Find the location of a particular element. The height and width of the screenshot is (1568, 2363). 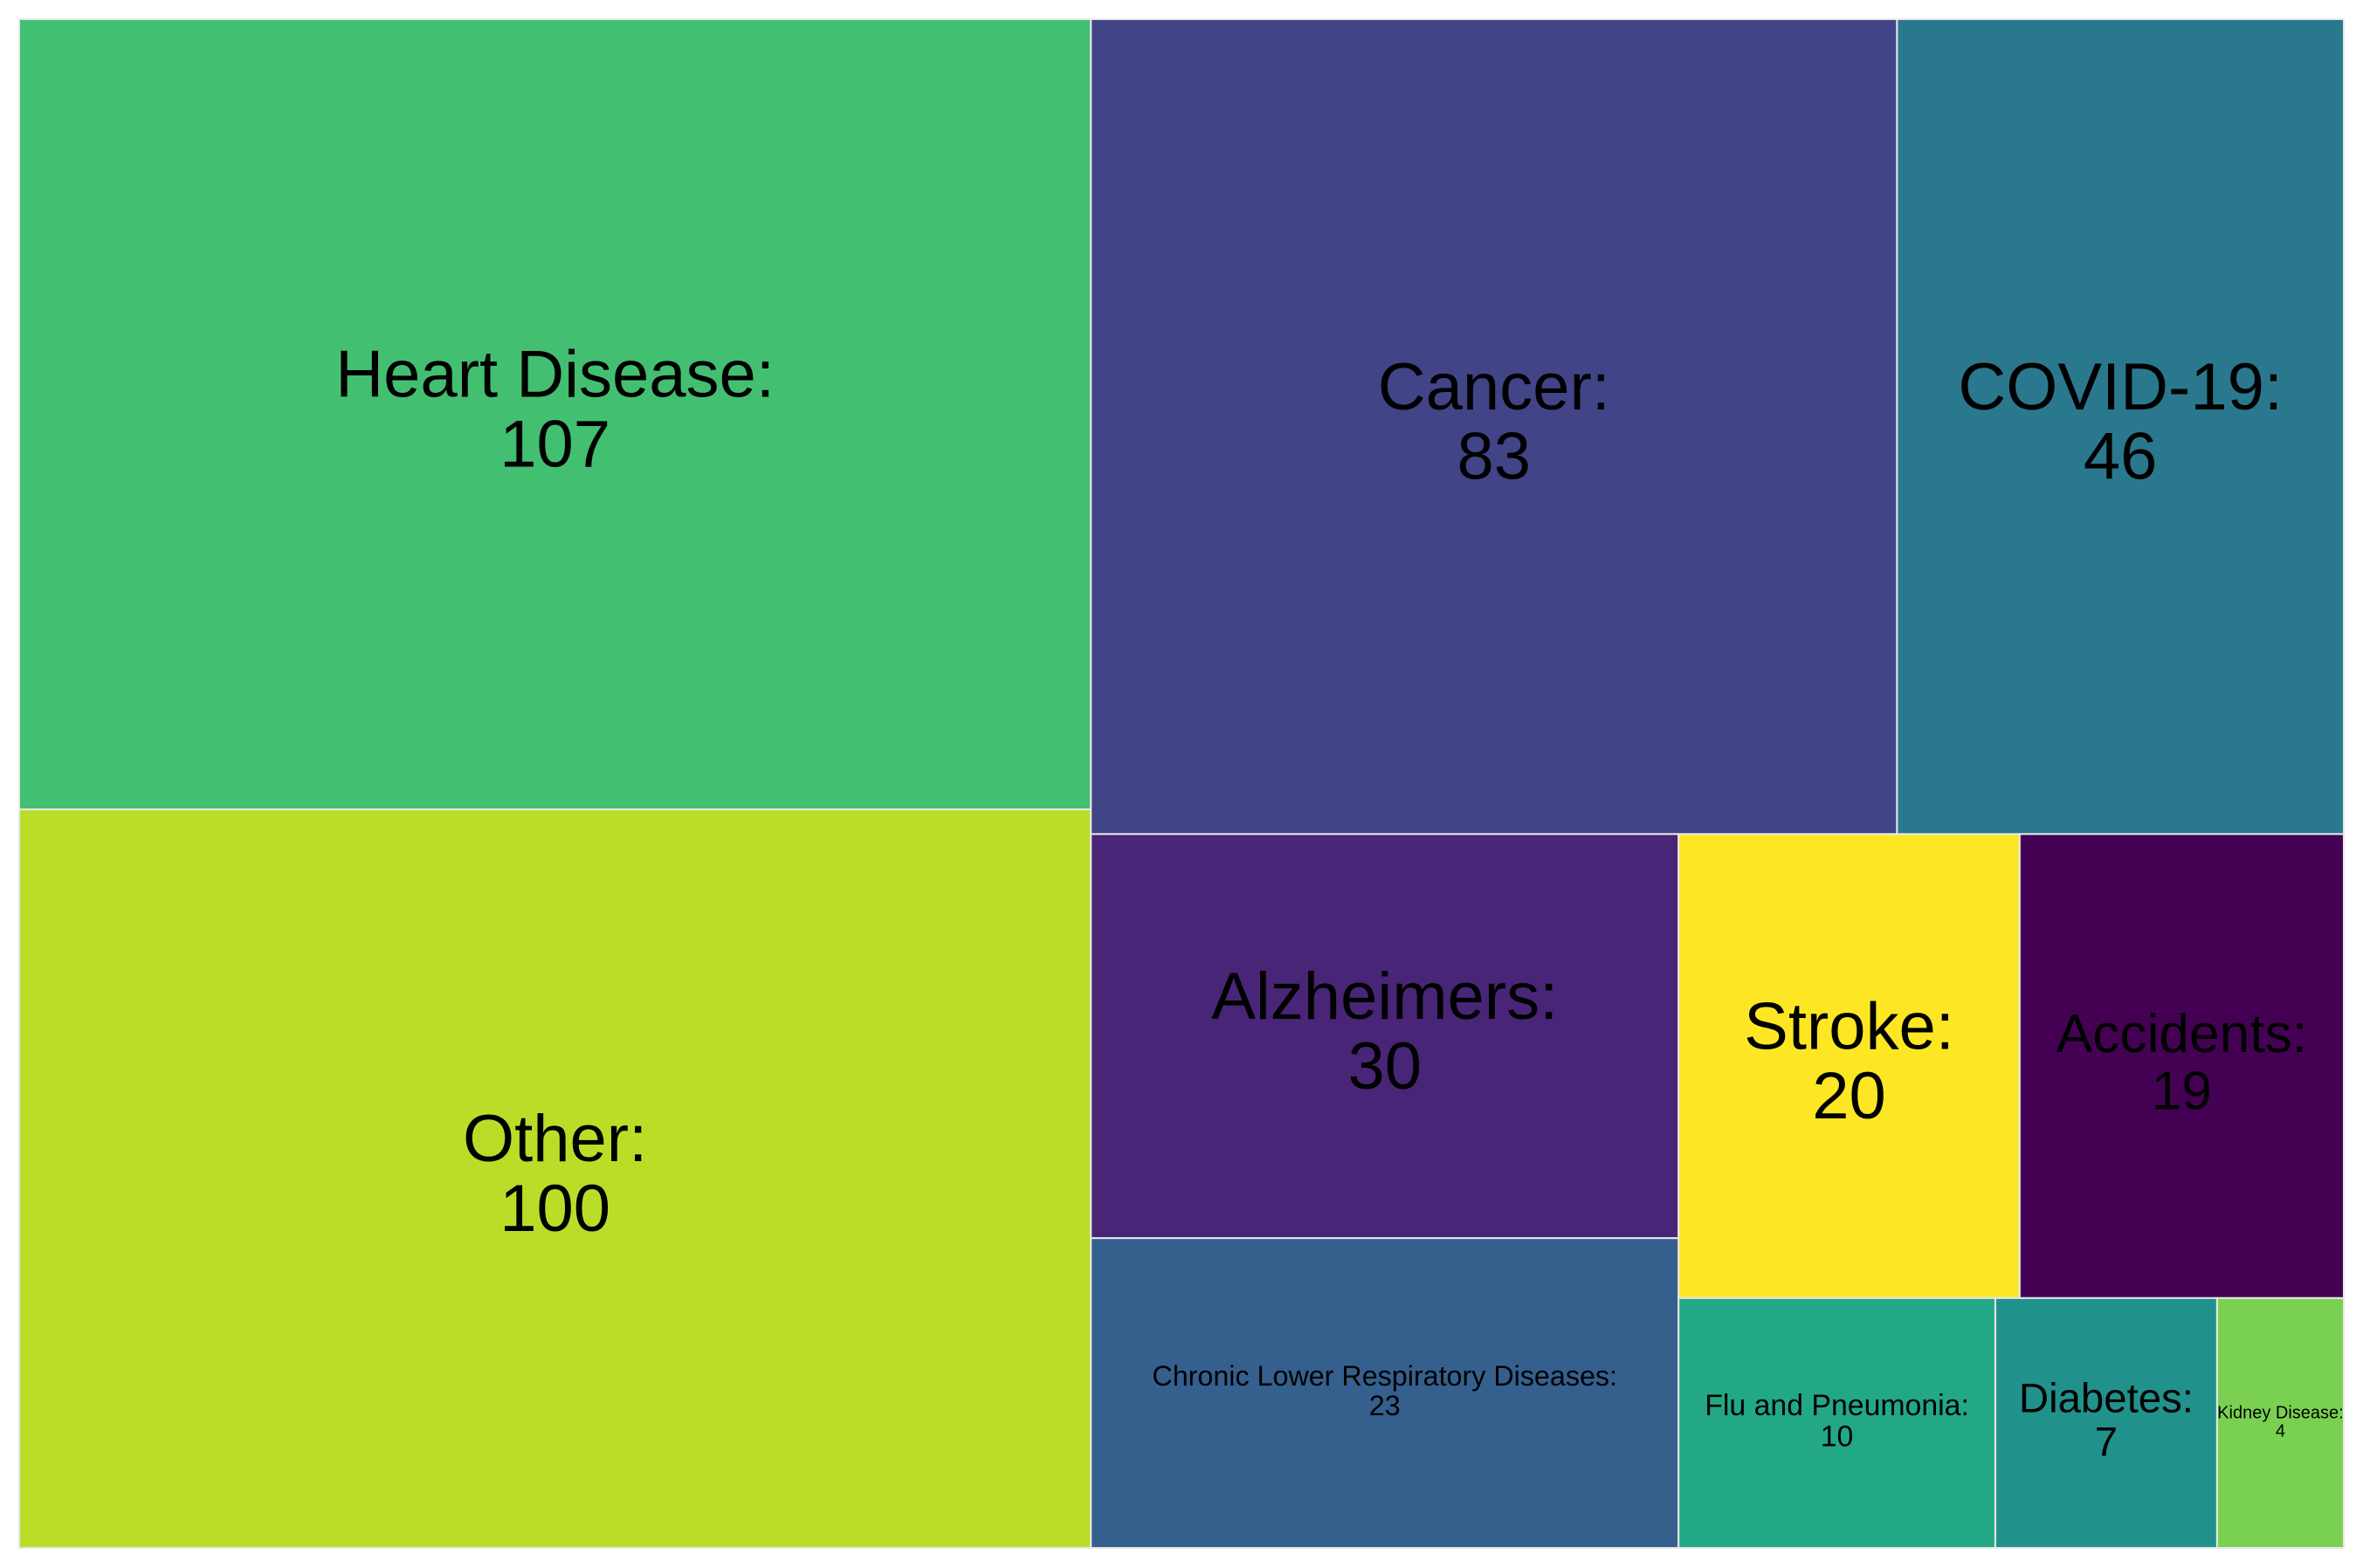

tile-label-diabetes: Diabetes: is located at coordinates (2106, 1399).